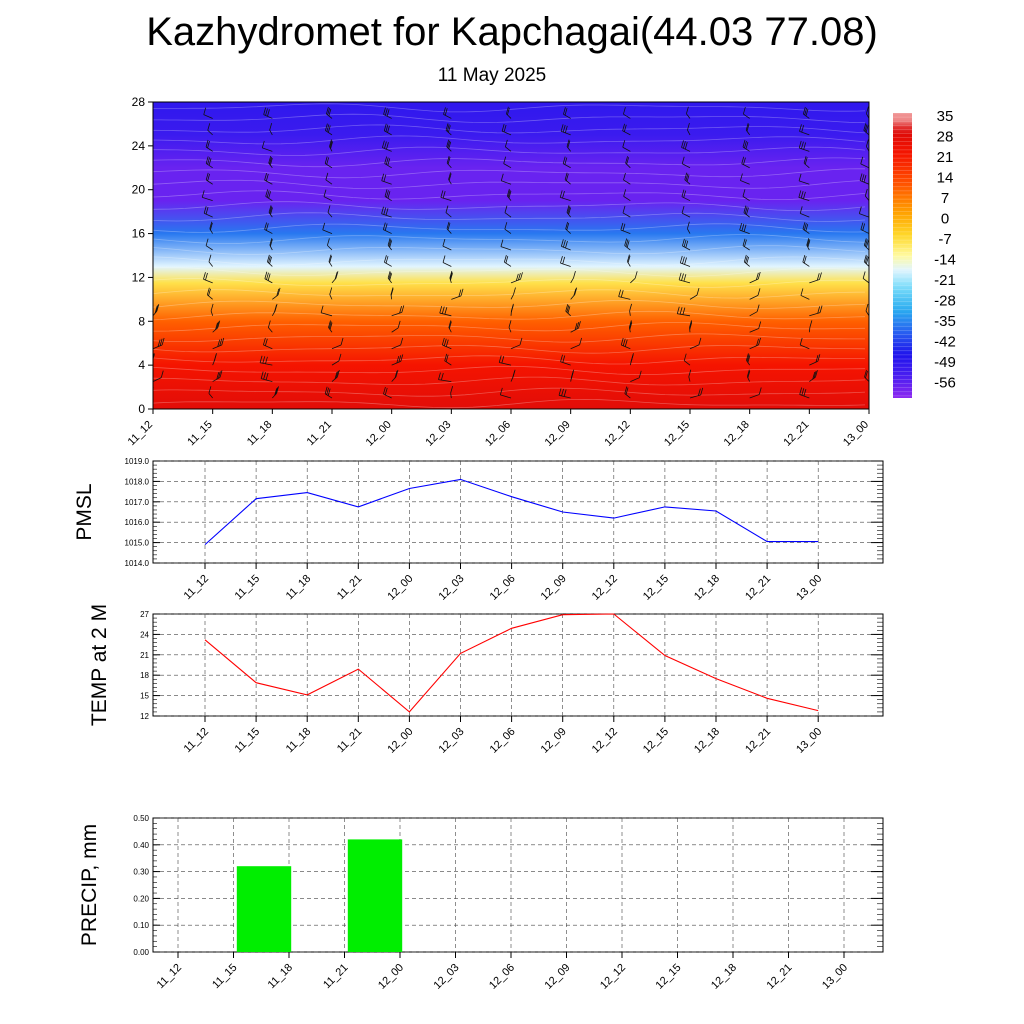 The height and width of the screenshot is (1024, 1024). I want to click on x-tick-label: 13_00, so click(856, 434).